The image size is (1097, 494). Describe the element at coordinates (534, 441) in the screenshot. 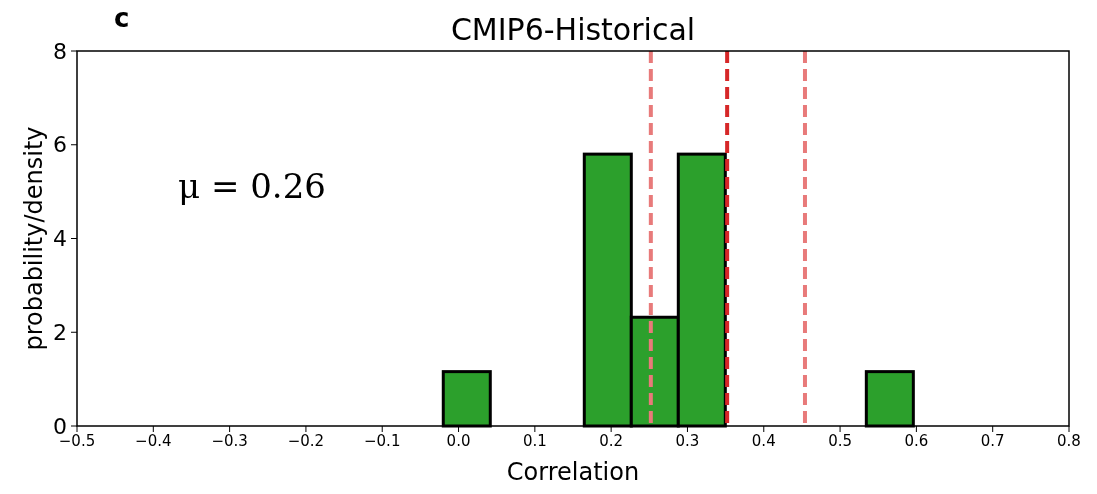

I see `x-tick-label: 0.1` at that location.